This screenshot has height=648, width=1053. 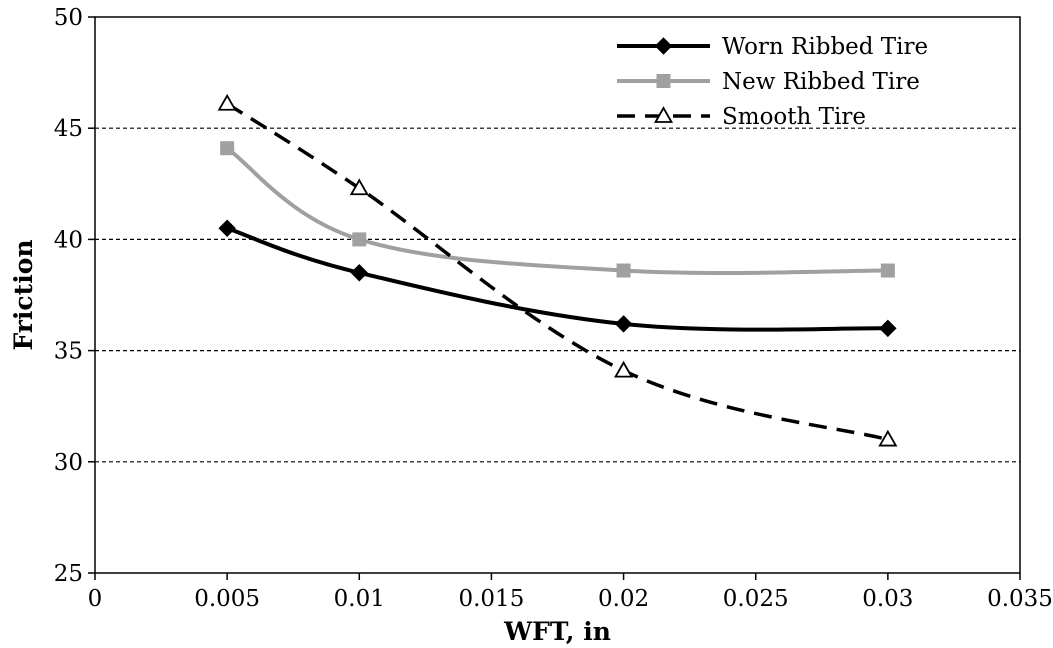 I want to click on x-tick-label: 0.01, so click(x=359, y=599).